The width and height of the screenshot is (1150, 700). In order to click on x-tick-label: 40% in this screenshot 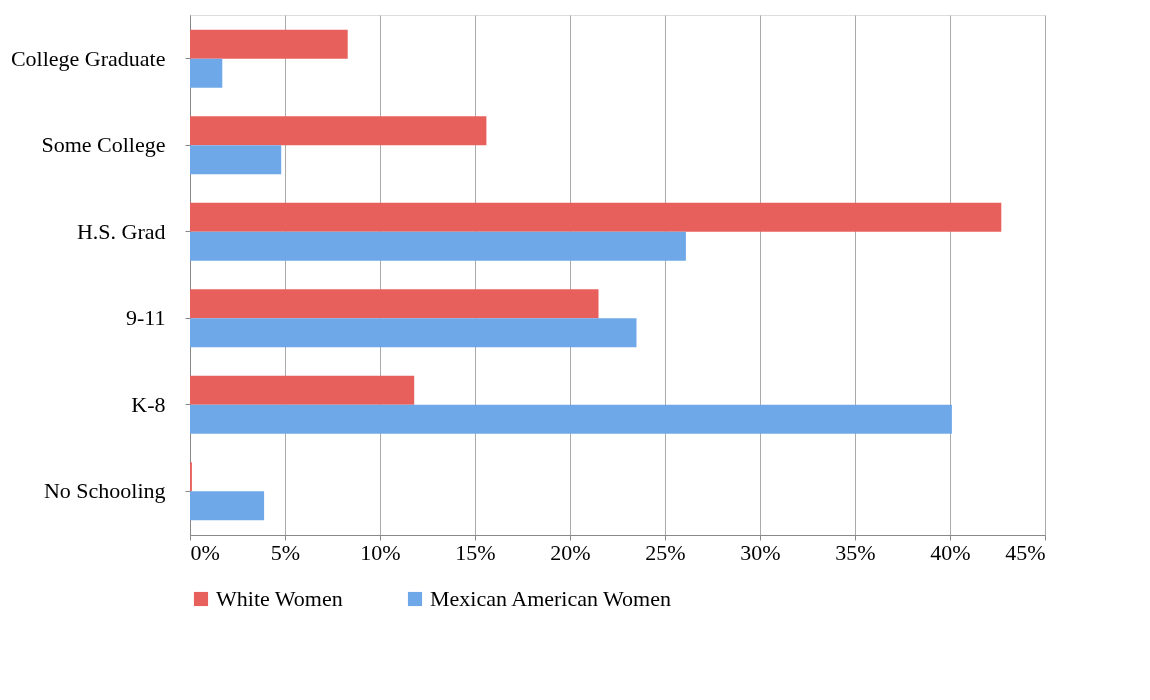, I will do `click(950, 552)`.